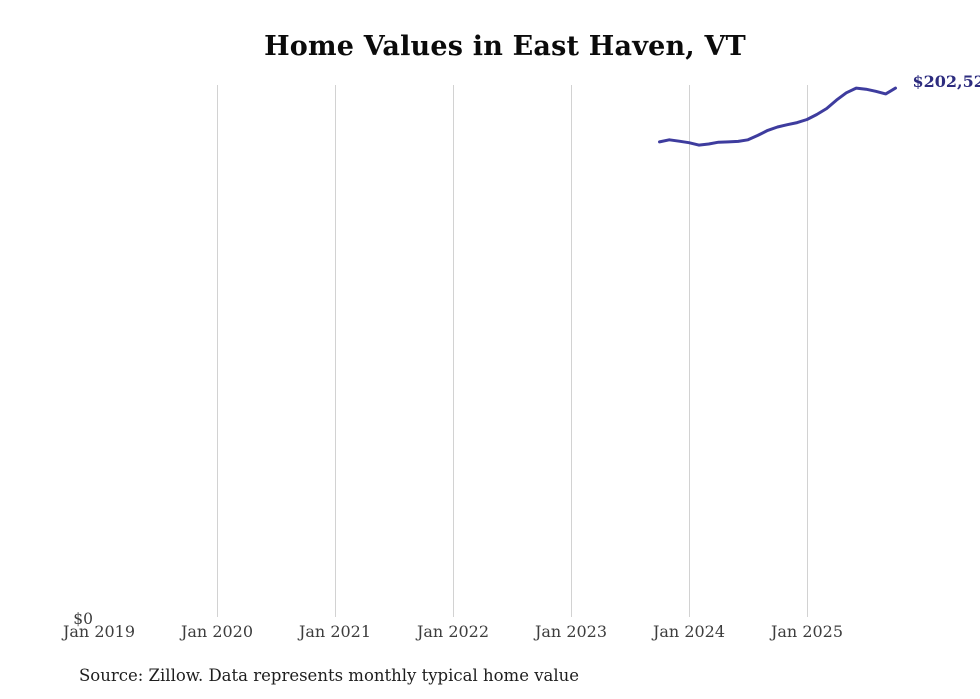  What do you see at coordinates (689, 631) in the screenshot?
I see `x-tick-label-2024: Jan 2024` at bounding box center [689, 631].